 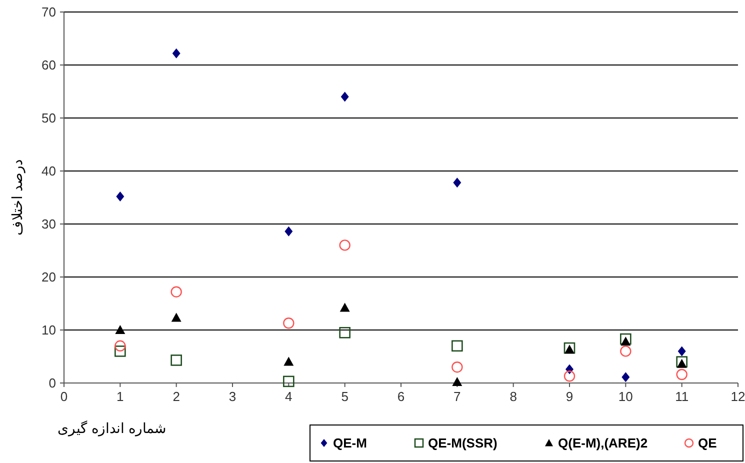 I want to click on y-tick-label: 0, so click(x=52, y=383).